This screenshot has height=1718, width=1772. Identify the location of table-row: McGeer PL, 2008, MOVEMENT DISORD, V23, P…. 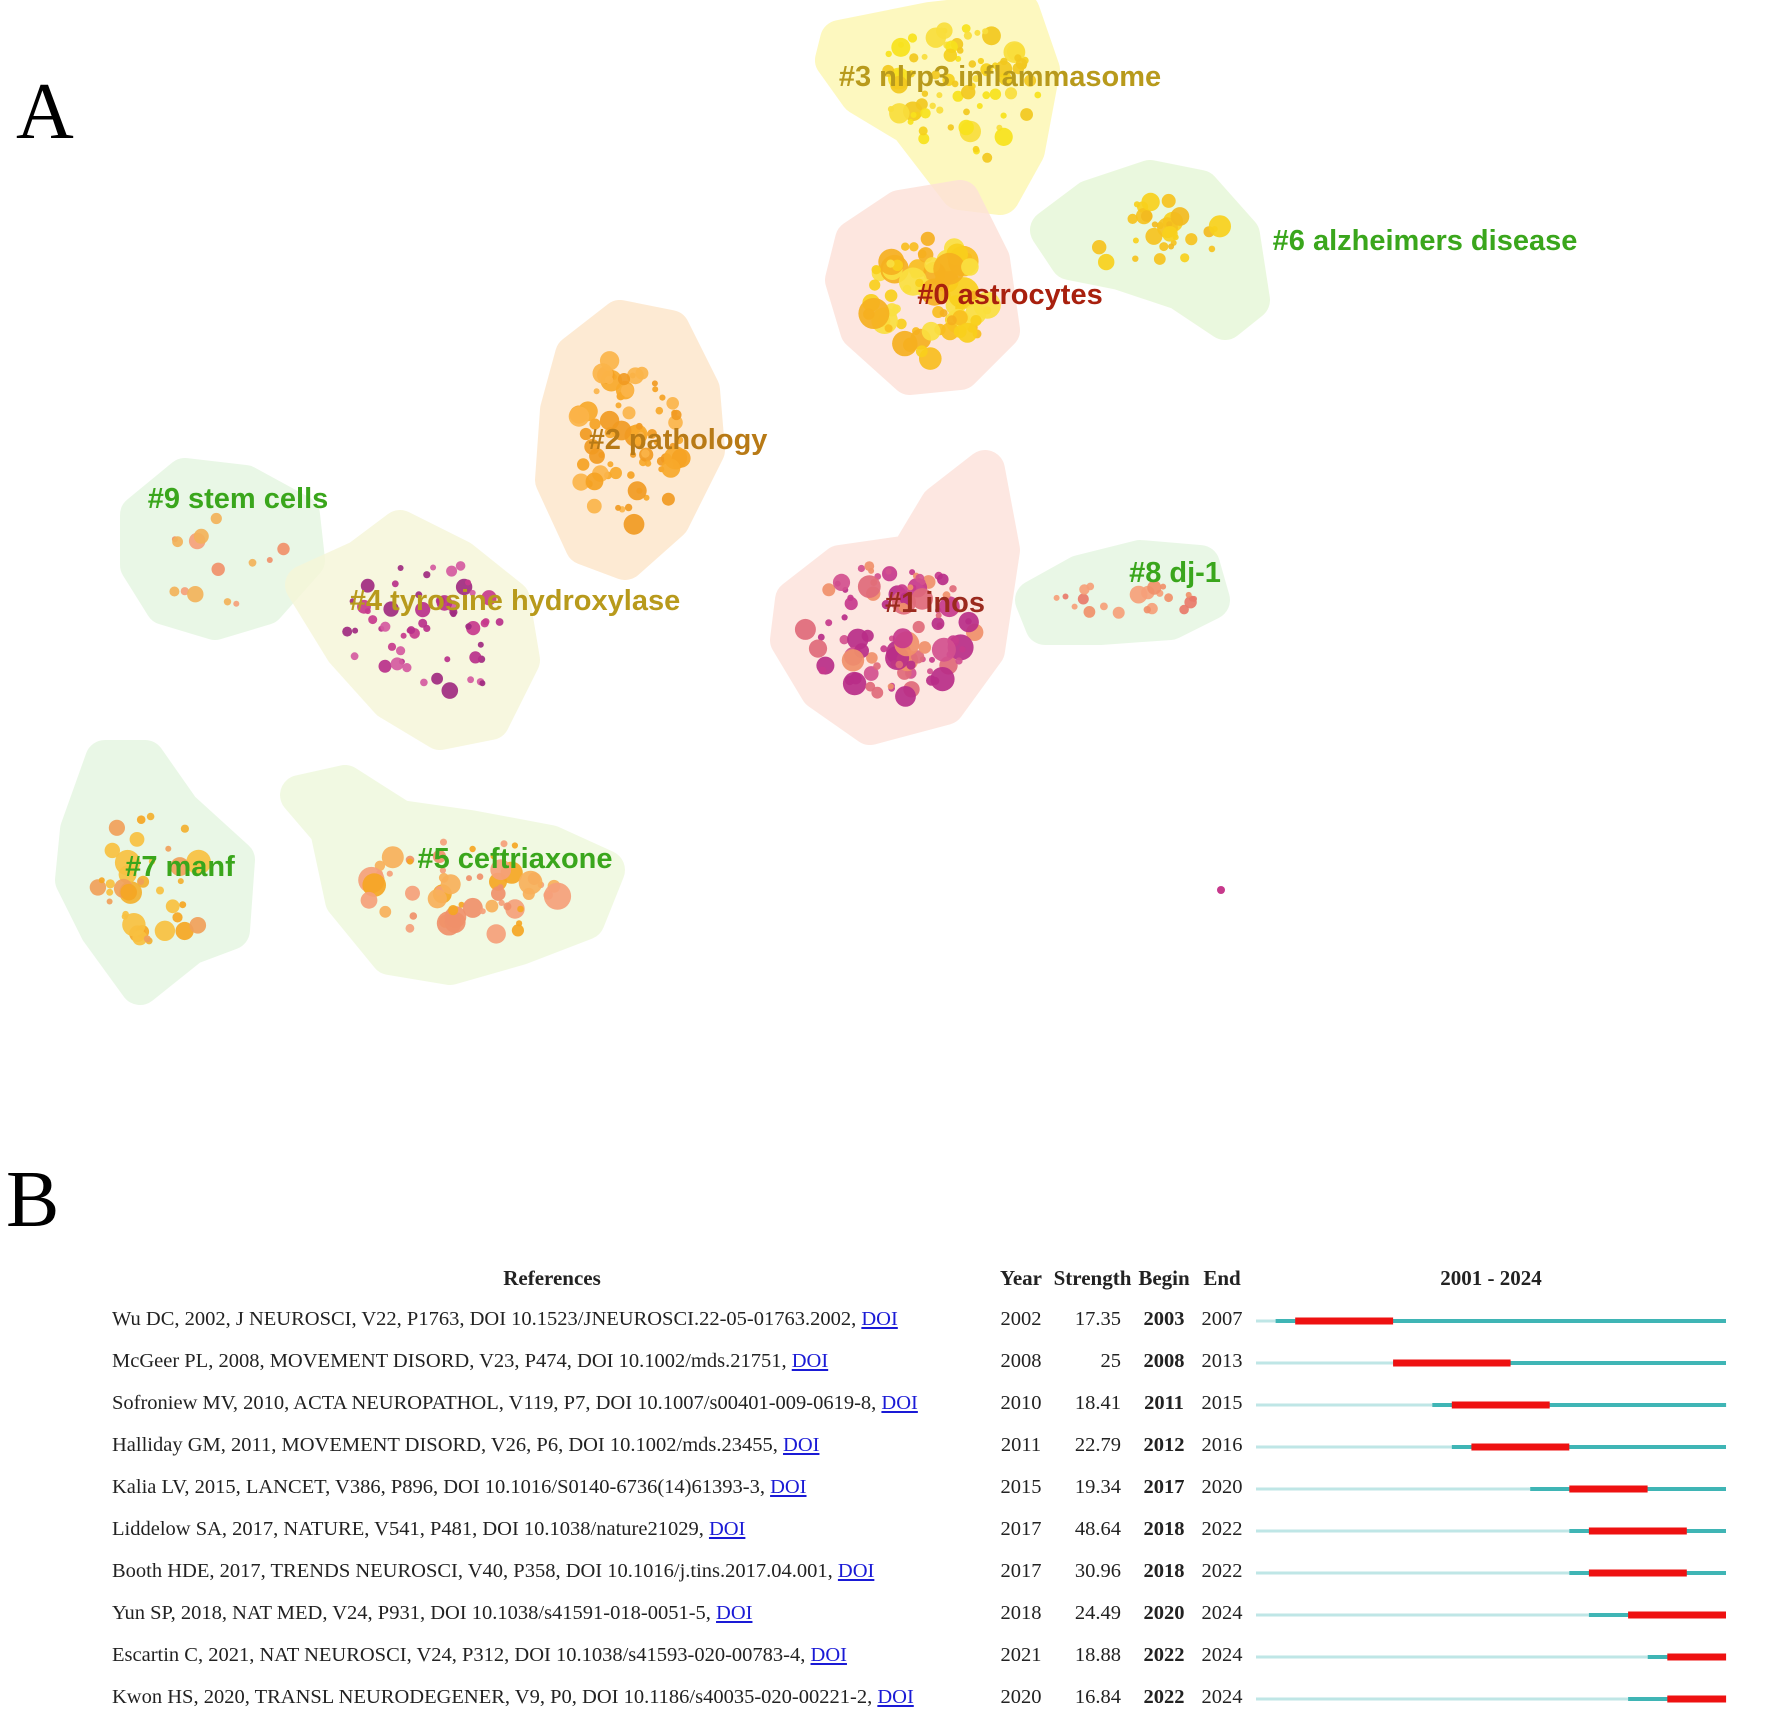
(921, 1361).